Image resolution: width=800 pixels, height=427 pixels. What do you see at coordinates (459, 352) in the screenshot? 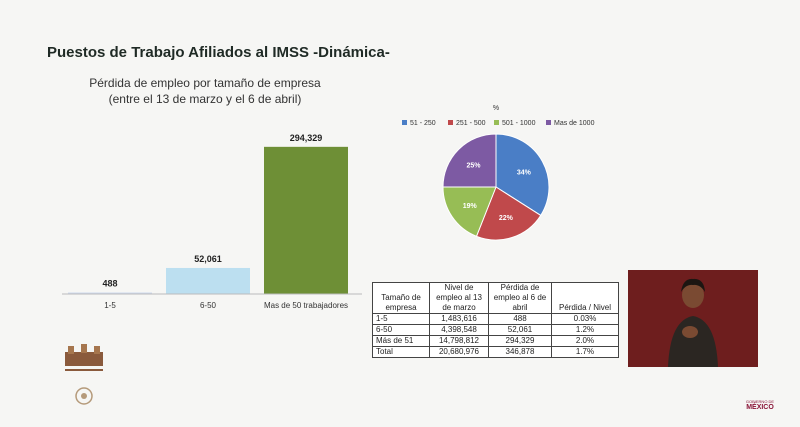
I see `table-cell: 20,680,976` at bounding box center [459, 352].